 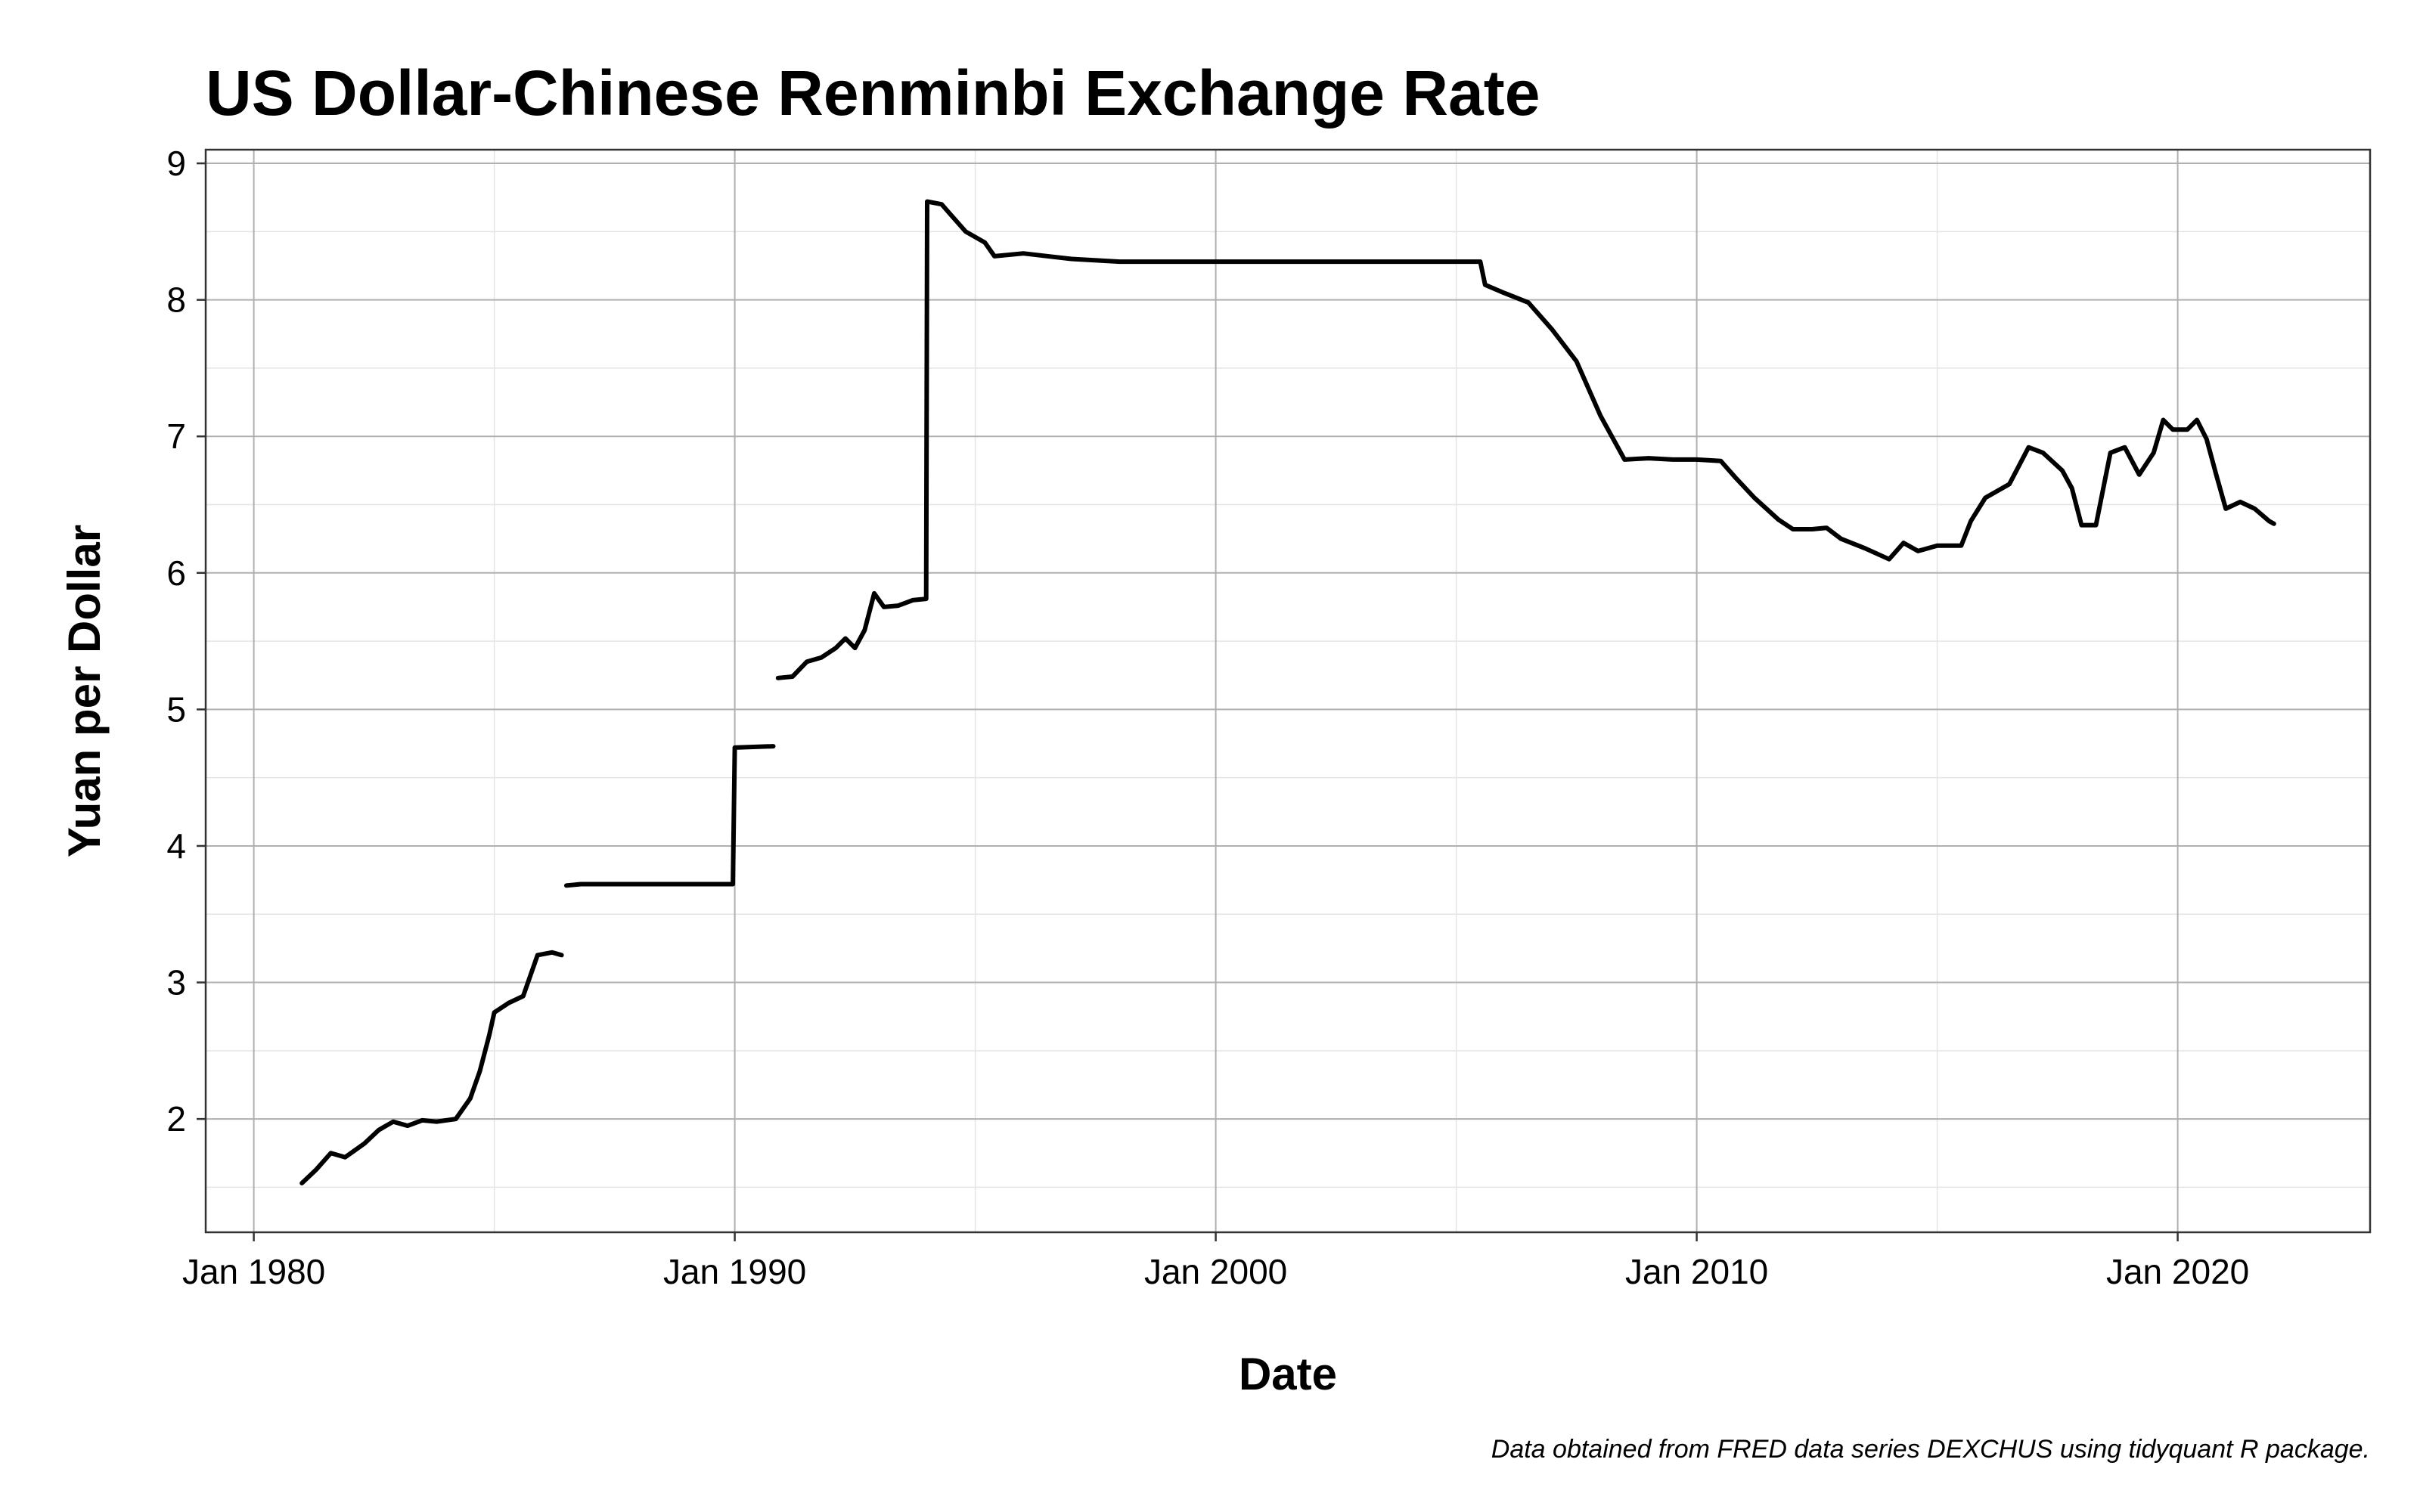 What do you see at coordinates (176, 573) in the screenshot?
I see `y-tick-label: 6` at bounding box center [176, 573].